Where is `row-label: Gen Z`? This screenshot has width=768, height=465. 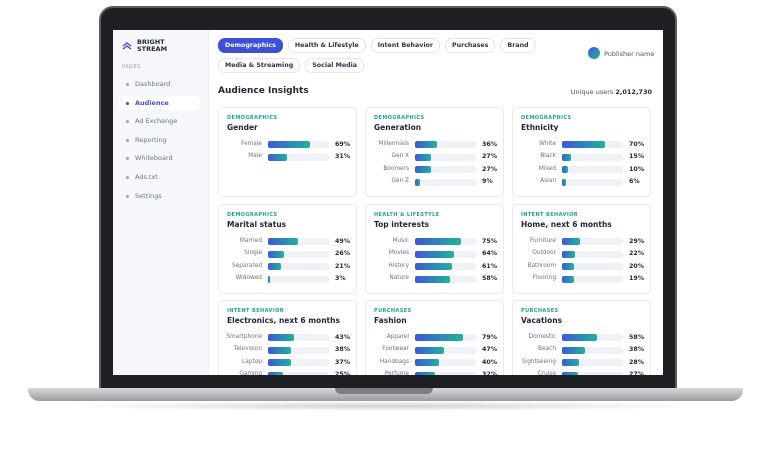
row-label: Gen Z is located at coordinates (400, 181).